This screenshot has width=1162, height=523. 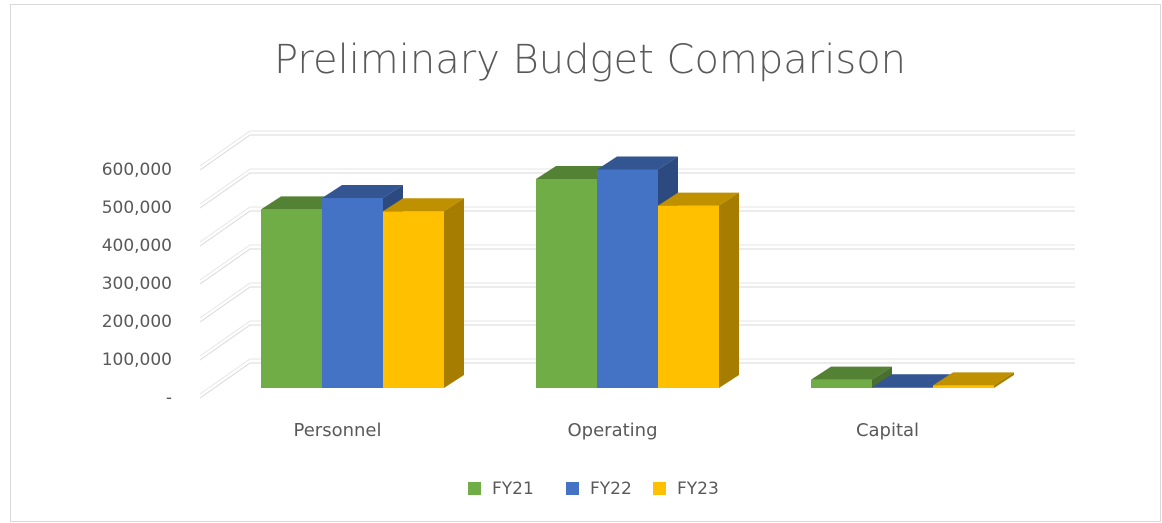 What do you see at coordinates (513, 489) in the screenshot?
I see `legend-label: FY21` at bounding box center [513, 489].